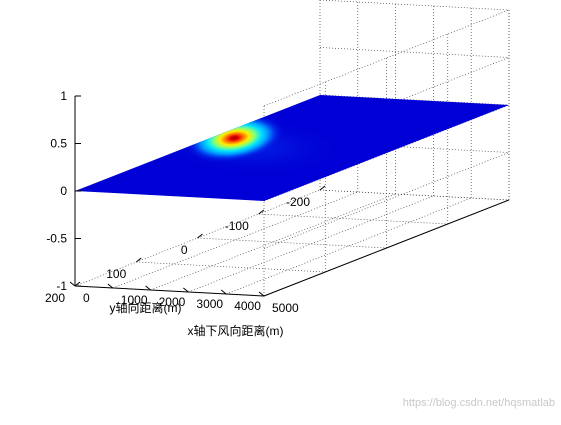 The width and height of the screenshot is (561, 425). What do you see at coordinates (56, 239) in the screenshot?
I see `z-tick-label: -0.5` at bounding box center [56, 239].